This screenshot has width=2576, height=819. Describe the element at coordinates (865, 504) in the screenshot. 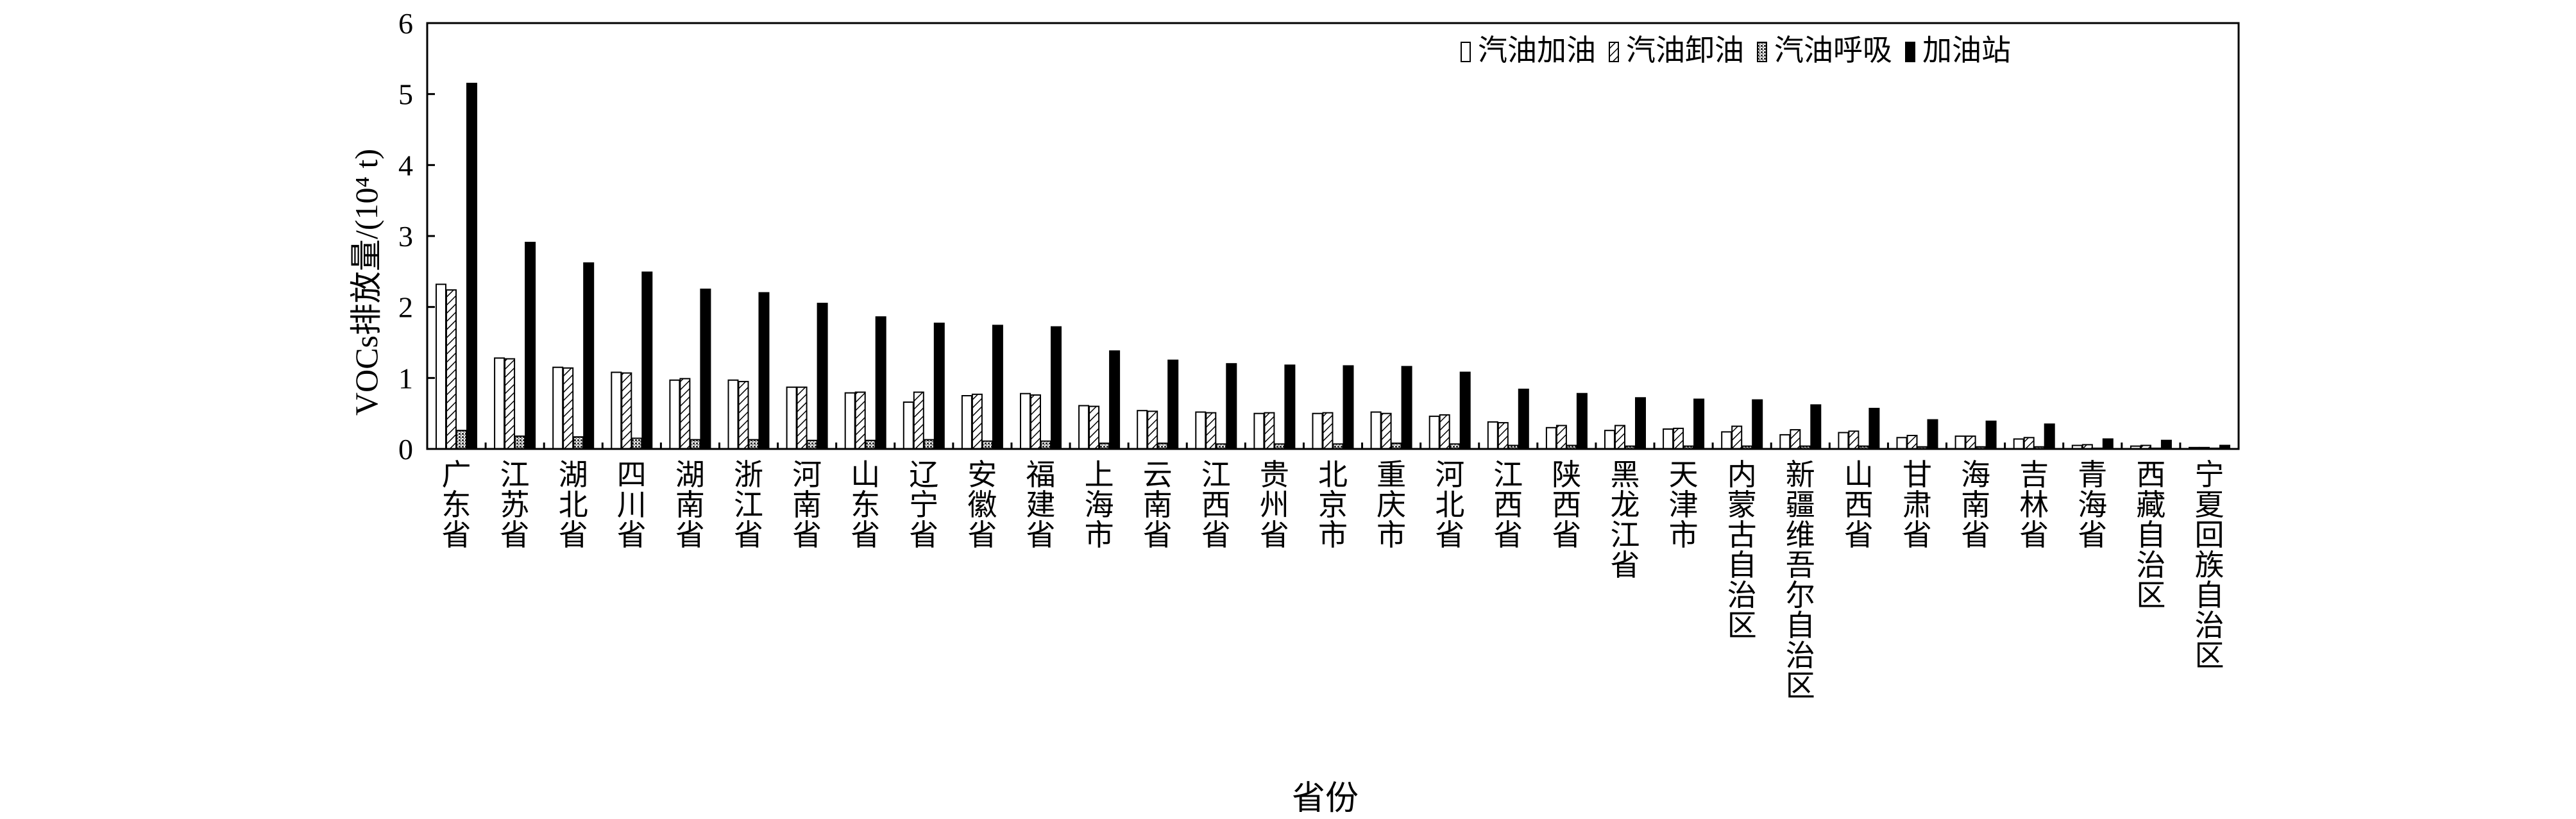

I see `category-label-8: 山东省` at that location.